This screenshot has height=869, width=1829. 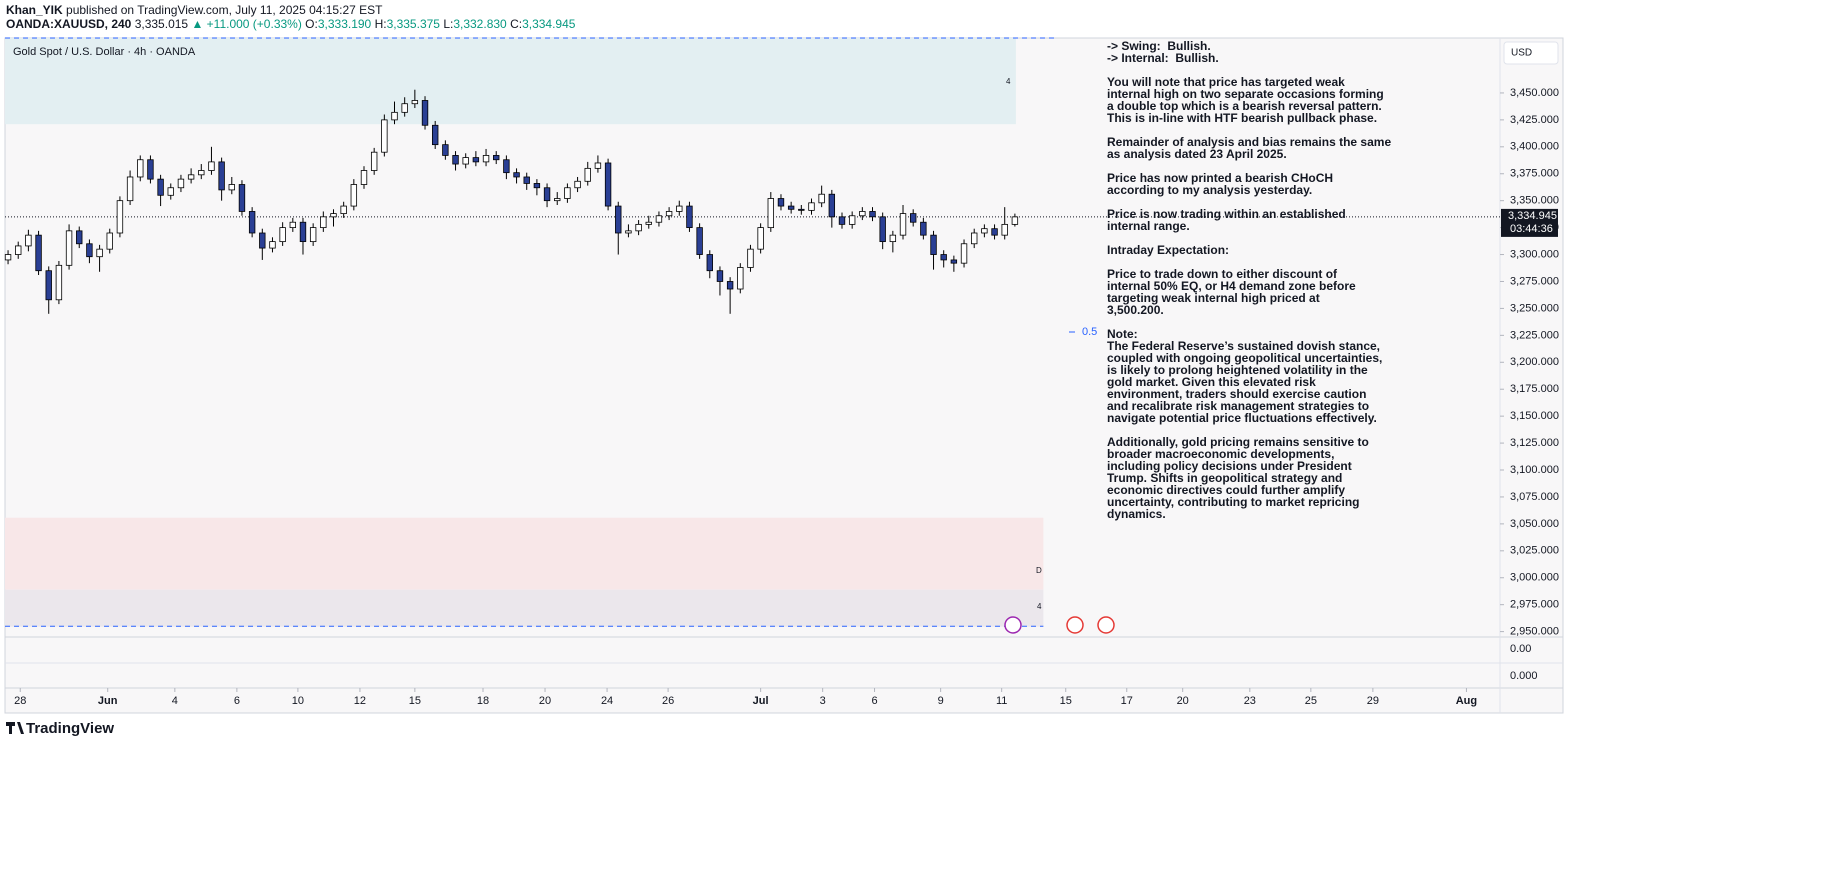 I want to click on lower-pane-label: 0.00, so click(x=1520, y=649).